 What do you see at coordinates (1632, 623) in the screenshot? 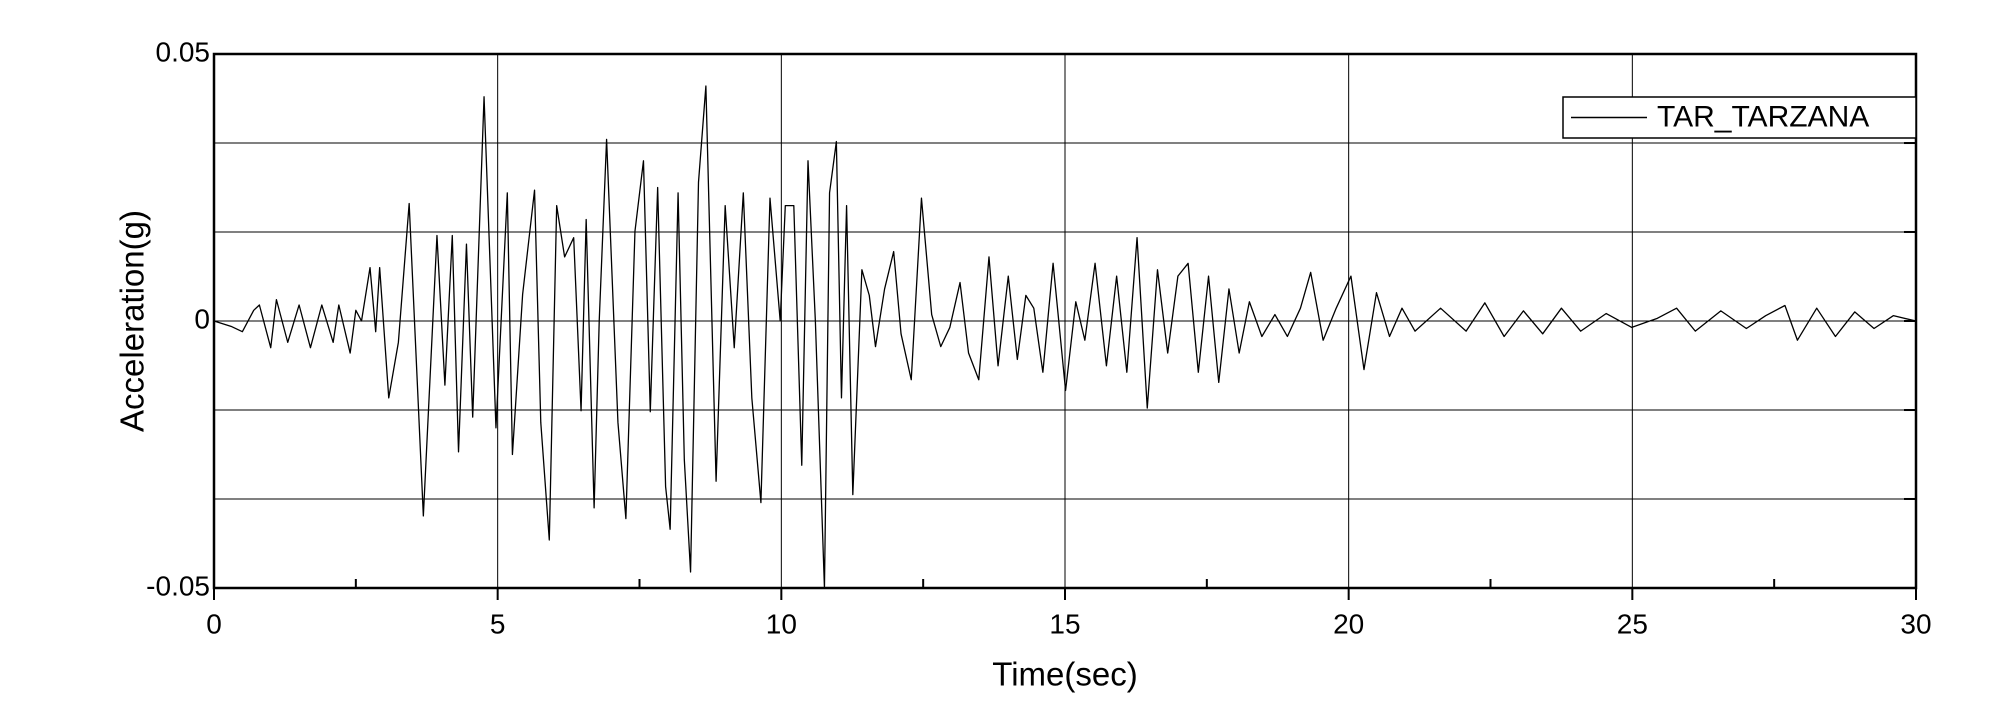
I see `x-tick-label: 25` at bounding box center [1632, 623].